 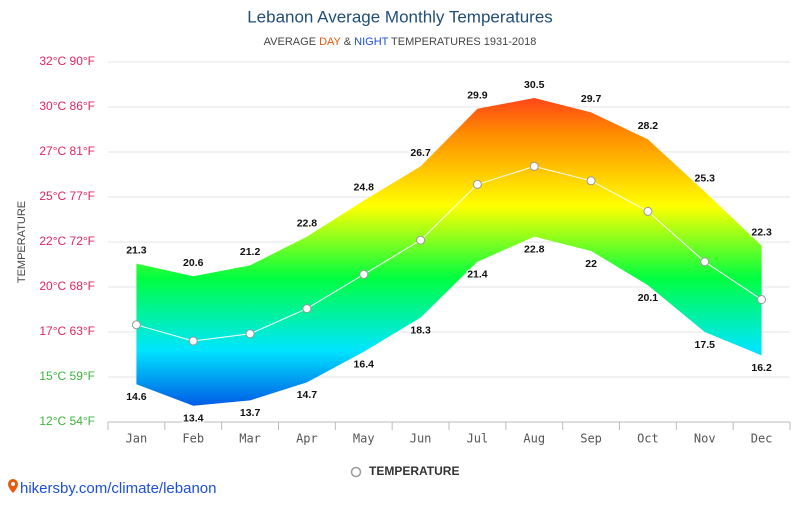 What do you see at coordinates (250, 252) in the screenshot?
I see `day-value-label: 21.2` at bounding box center [250, 252].